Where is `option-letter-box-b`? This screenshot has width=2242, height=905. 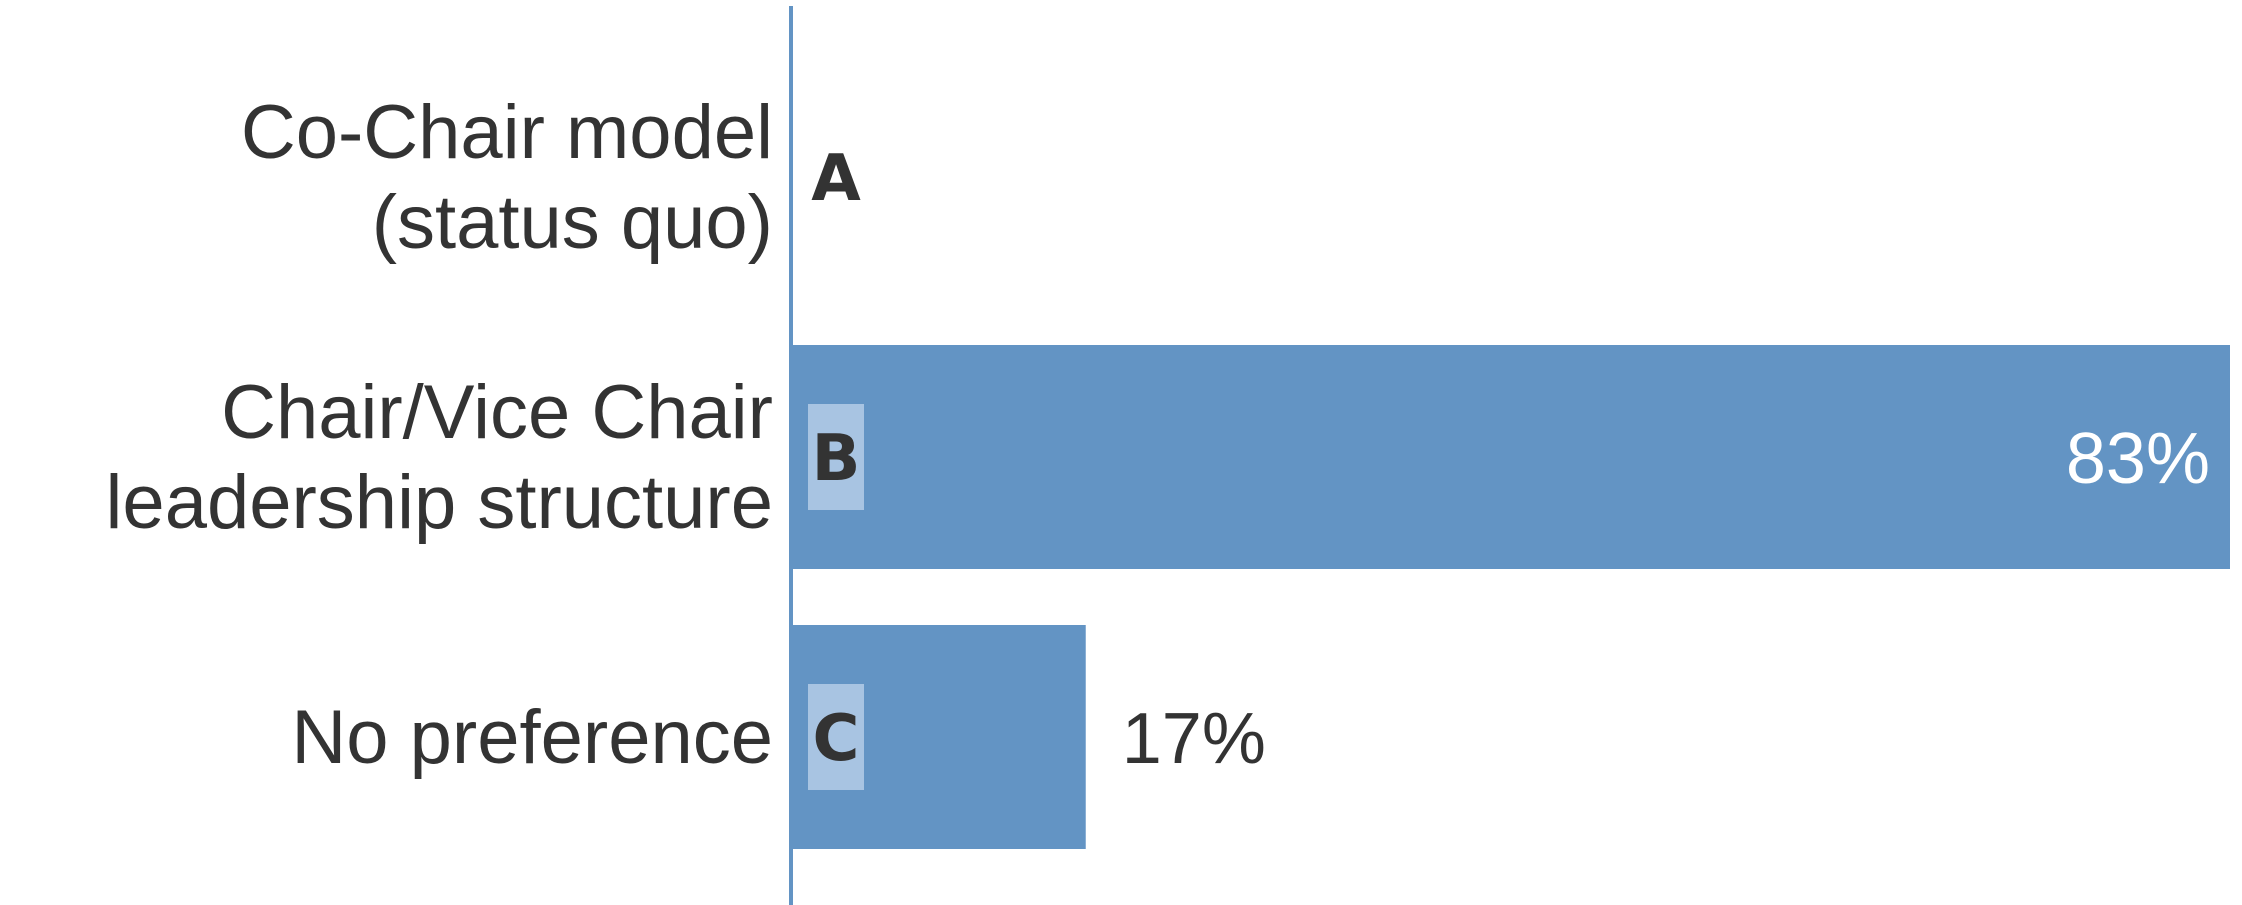
option-letter-box-b is located at coordinates (836, 457).